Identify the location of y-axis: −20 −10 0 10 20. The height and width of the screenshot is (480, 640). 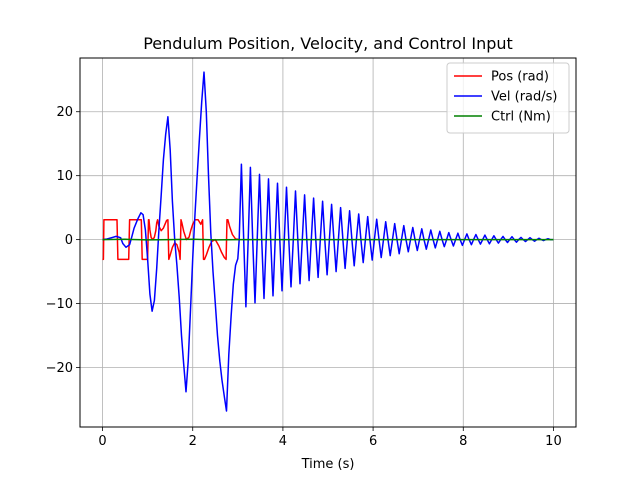
(63, 240).